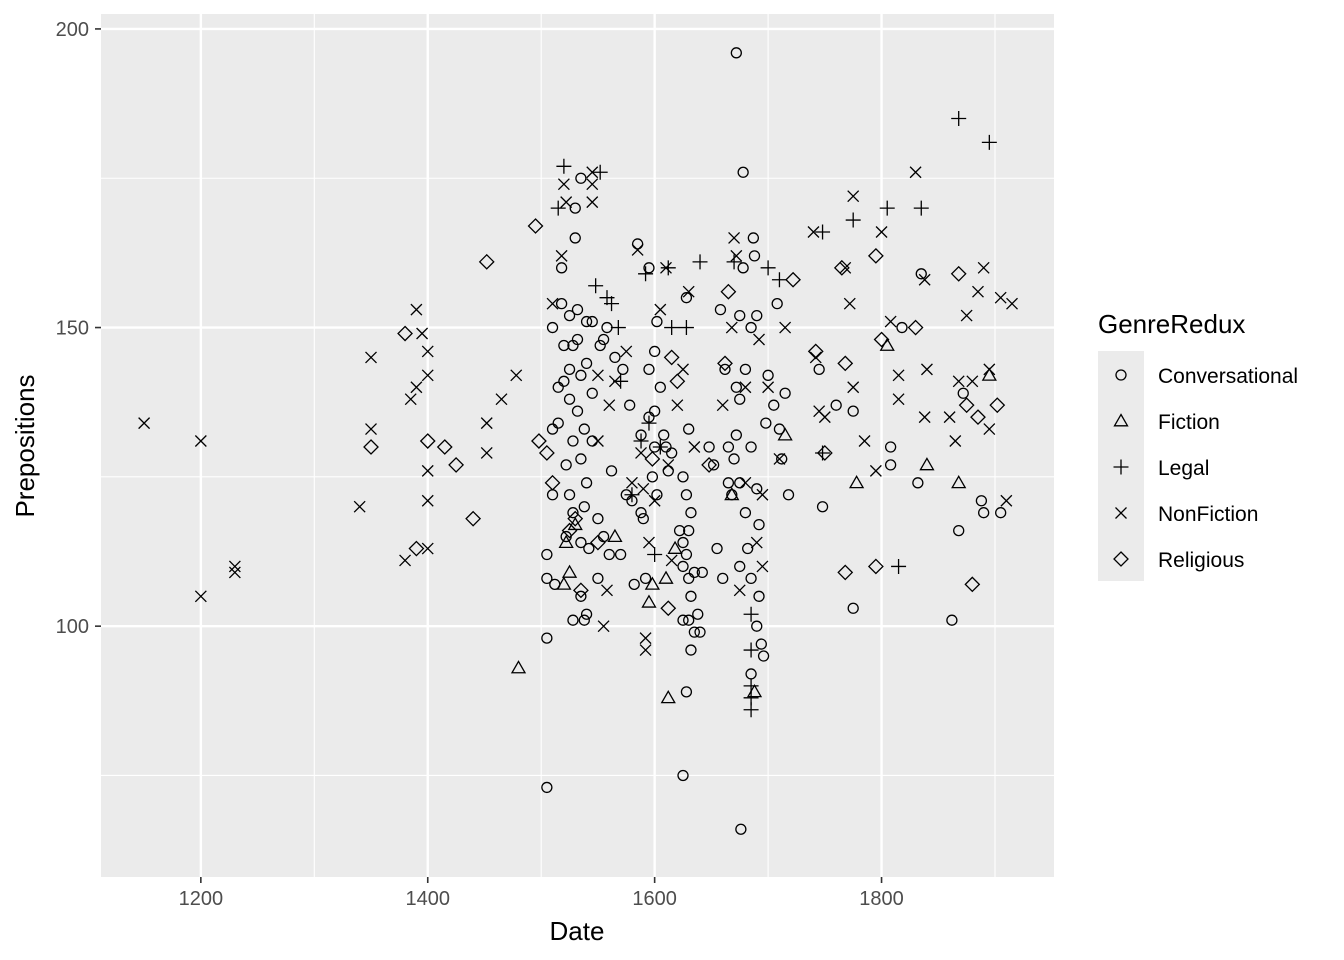  What do you see at coordinates (1183, 468) in the screenshot?
I see `legend-label: Legal` at bounding box center [1183, 468].